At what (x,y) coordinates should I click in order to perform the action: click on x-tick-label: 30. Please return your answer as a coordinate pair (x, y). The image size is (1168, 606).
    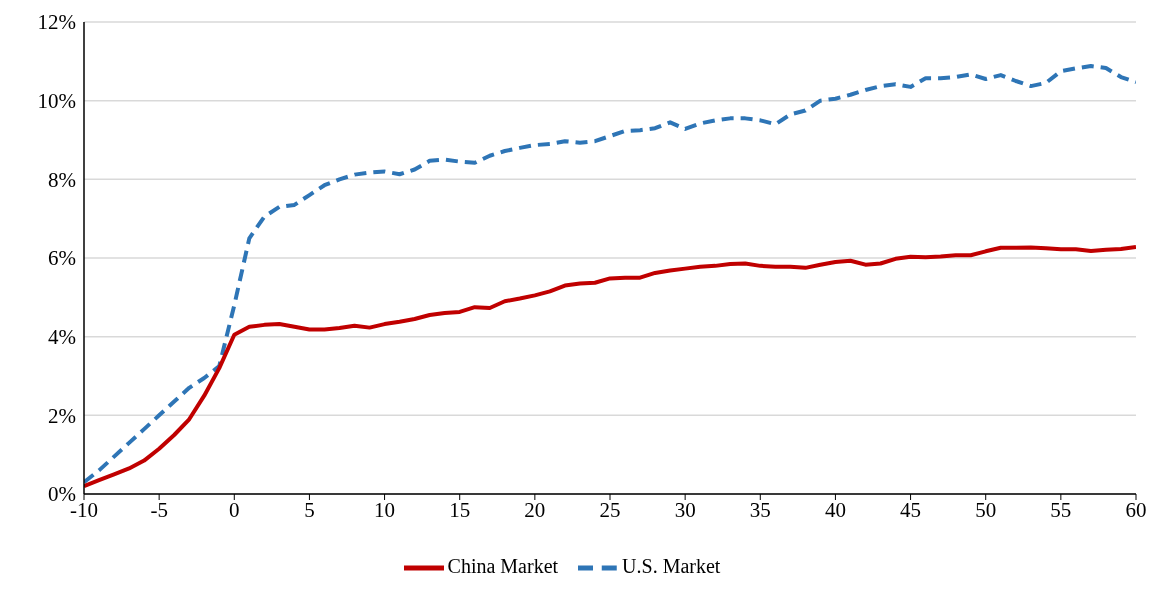
    Looking at the image, I should click on (685, 509).